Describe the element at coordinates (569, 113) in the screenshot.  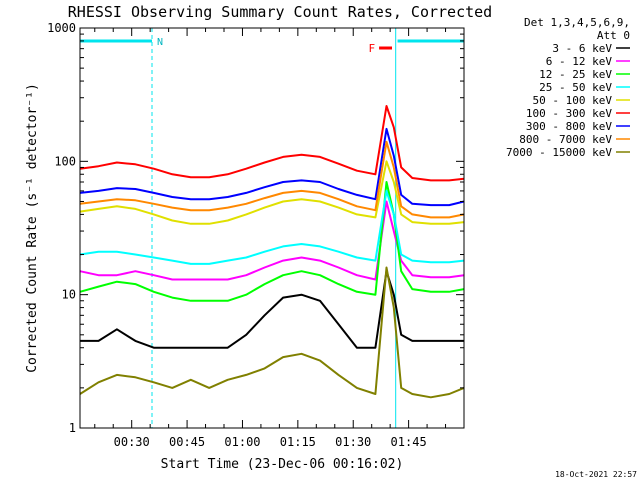
I see `legend-label: 100 - 300 keV` at that location.